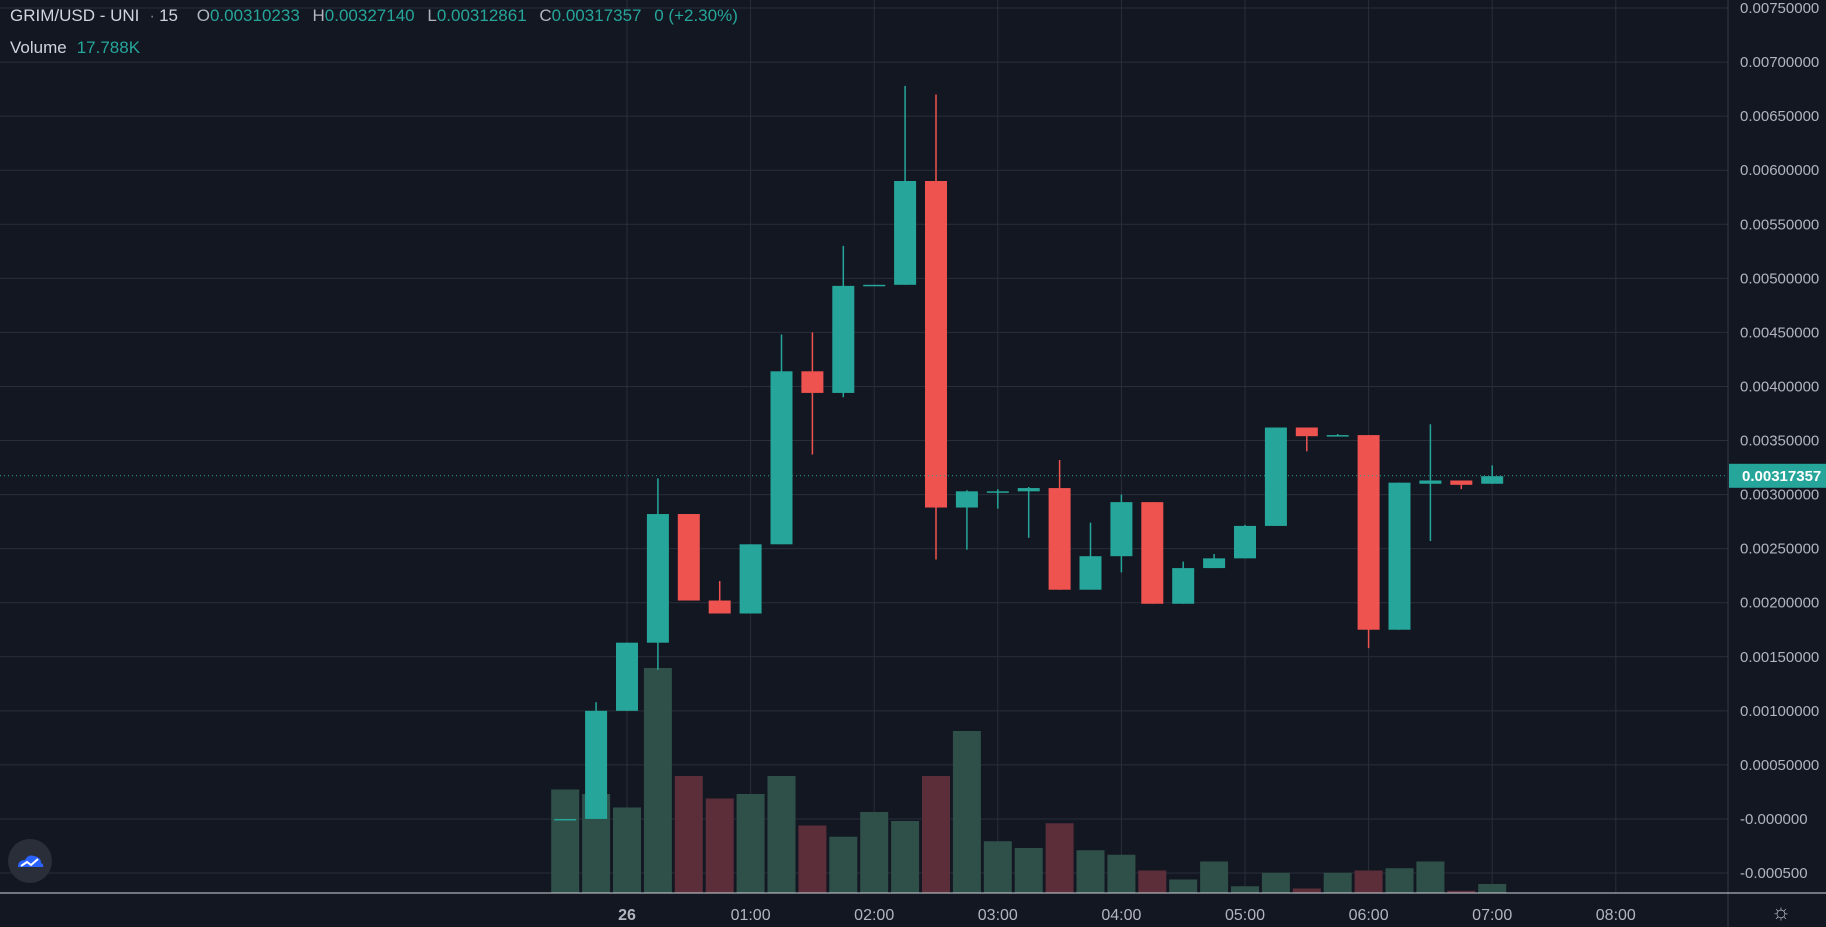  What do you see at coordinates (1779, 603) in the screenshot?
I see `price-tick-label: 0.00200000` at bounding box center [1779, 603].